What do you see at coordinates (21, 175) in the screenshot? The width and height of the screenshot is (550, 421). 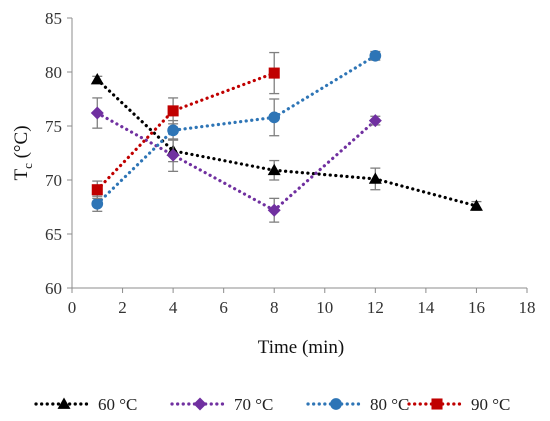 I see `y-axis-title-main: T` at bounding box center [21, 175].